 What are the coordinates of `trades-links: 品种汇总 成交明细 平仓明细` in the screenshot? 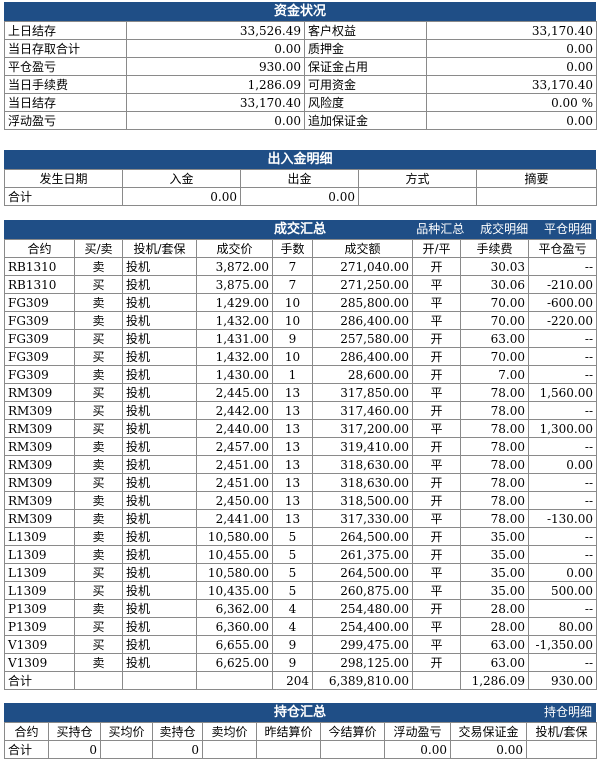 It's located at (498, 229).